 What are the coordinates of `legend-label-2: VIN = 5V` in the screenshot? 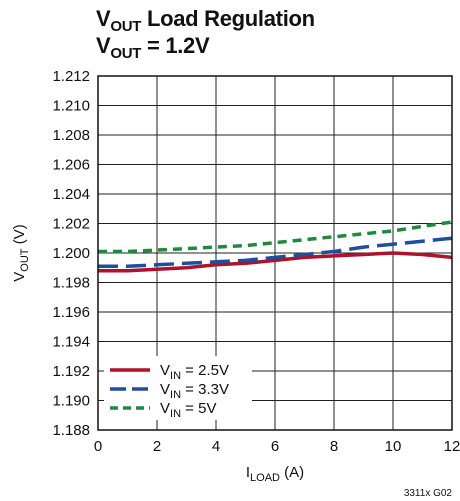 It's located at (188, 410).